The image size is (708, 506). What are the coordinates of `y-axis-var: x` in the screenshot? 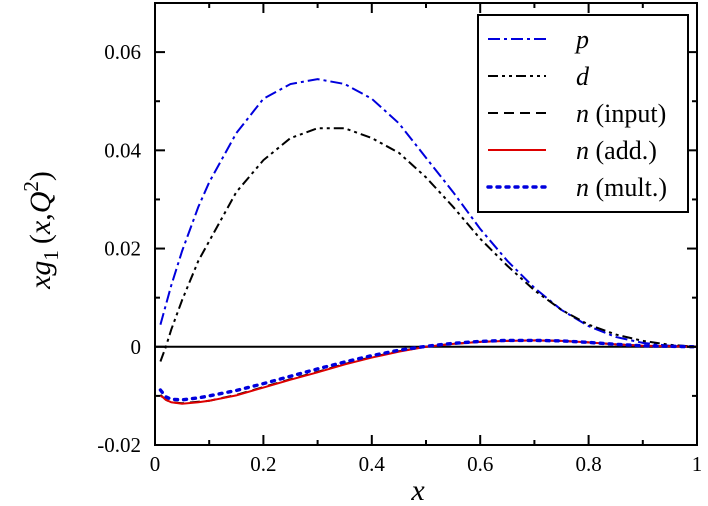 It's located at (40, 227).